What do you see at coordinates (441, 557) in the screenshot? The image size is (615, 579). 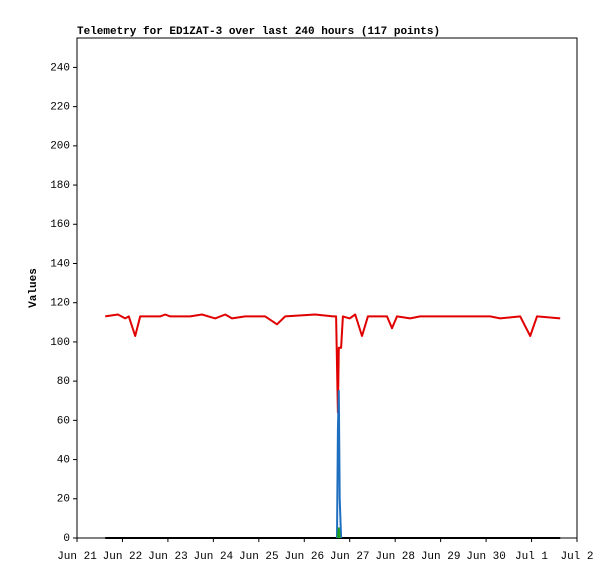 I see `x-tick-label: Jun 29` at bounding box center [441, 557].